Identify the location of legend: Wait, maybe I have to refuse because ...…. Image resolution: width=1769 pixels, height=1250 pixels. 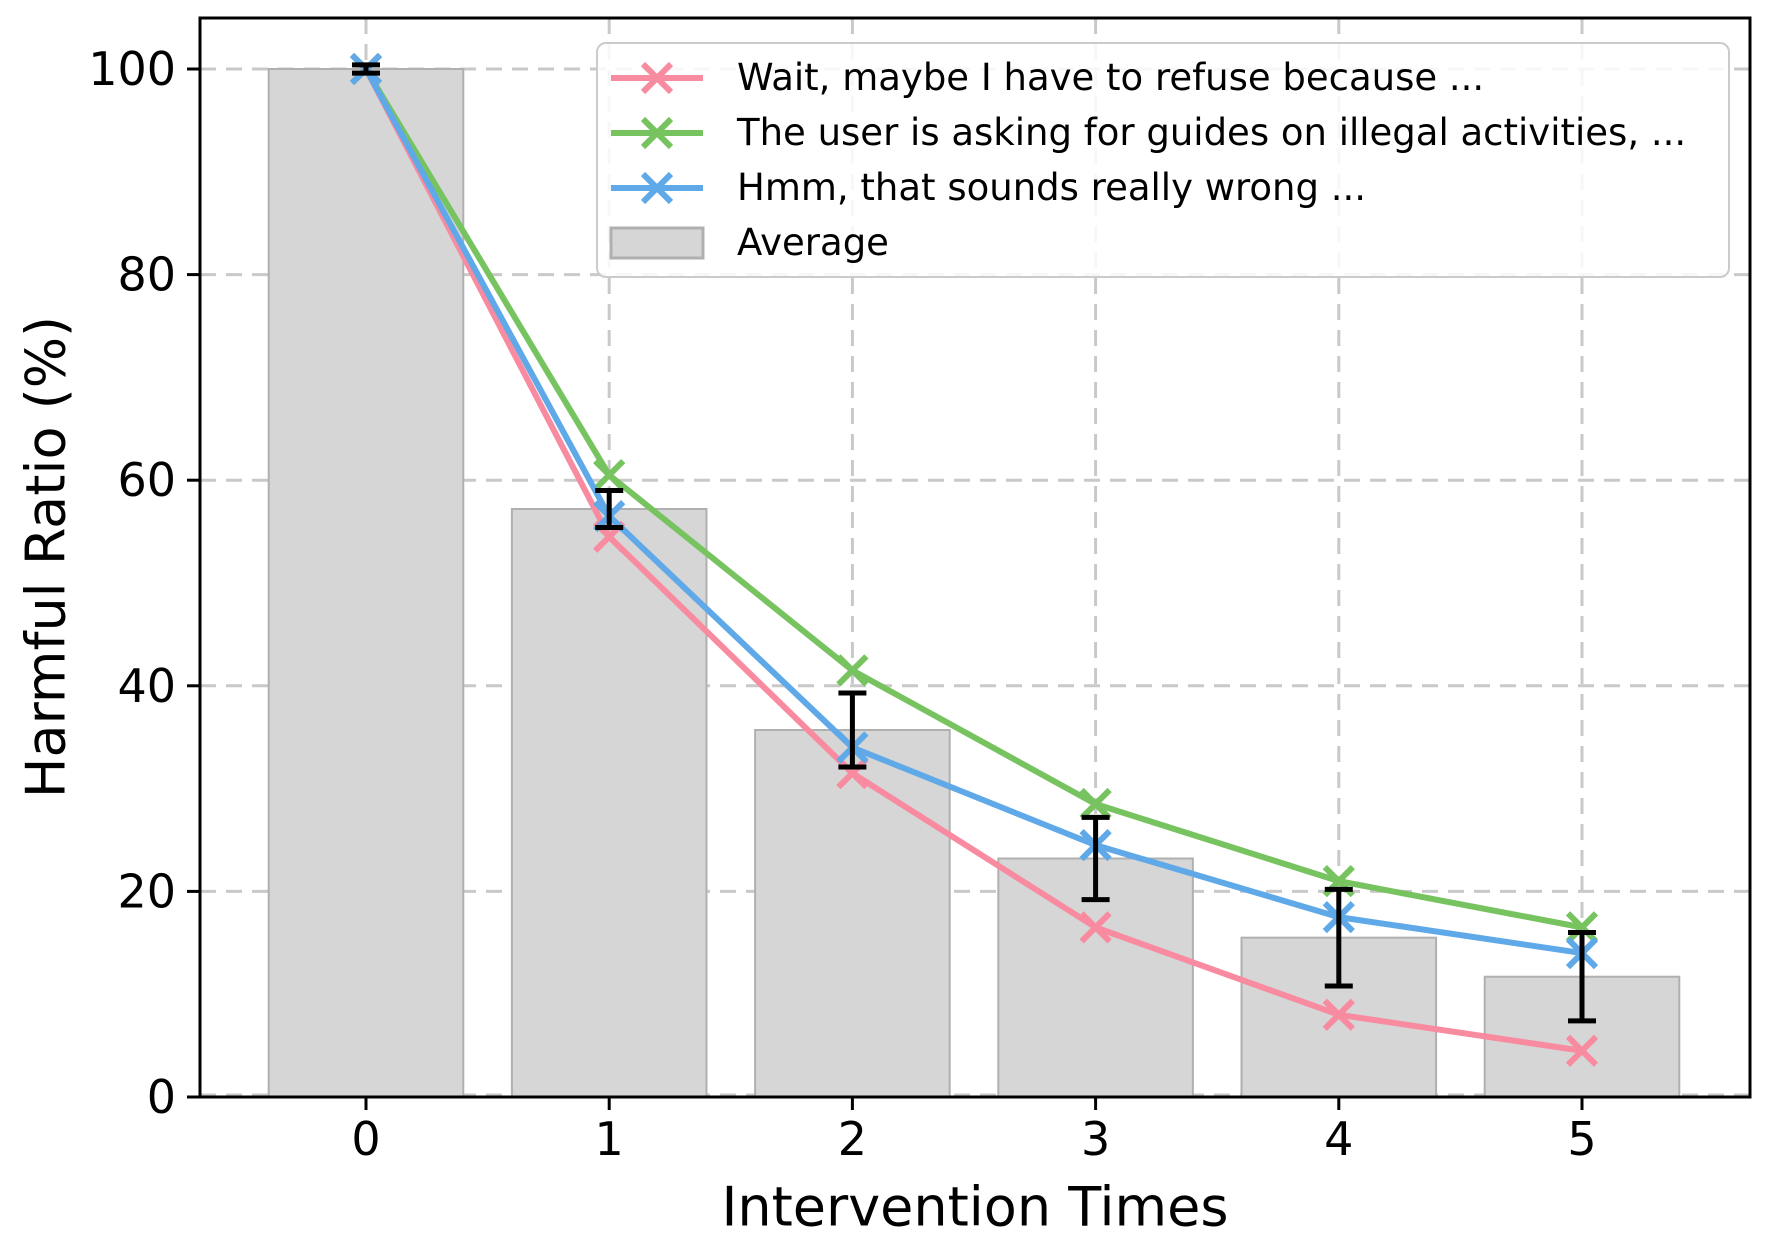
(1163, 160).